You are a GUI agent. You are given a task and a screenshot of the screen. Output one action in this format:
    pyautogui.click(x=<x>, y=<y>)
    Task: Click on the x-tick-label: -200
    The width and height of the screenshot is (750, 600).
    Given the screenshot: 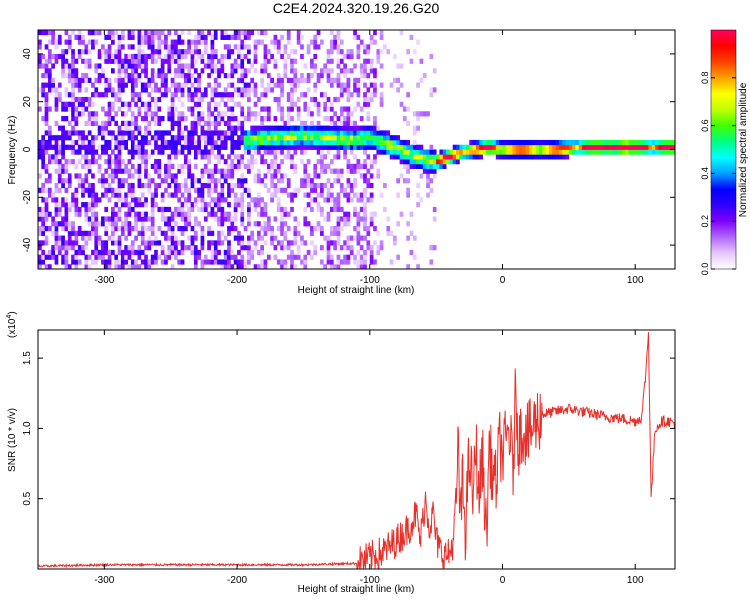 What is the action you would take?
    pyautogui.click(x=237, y=280)
    